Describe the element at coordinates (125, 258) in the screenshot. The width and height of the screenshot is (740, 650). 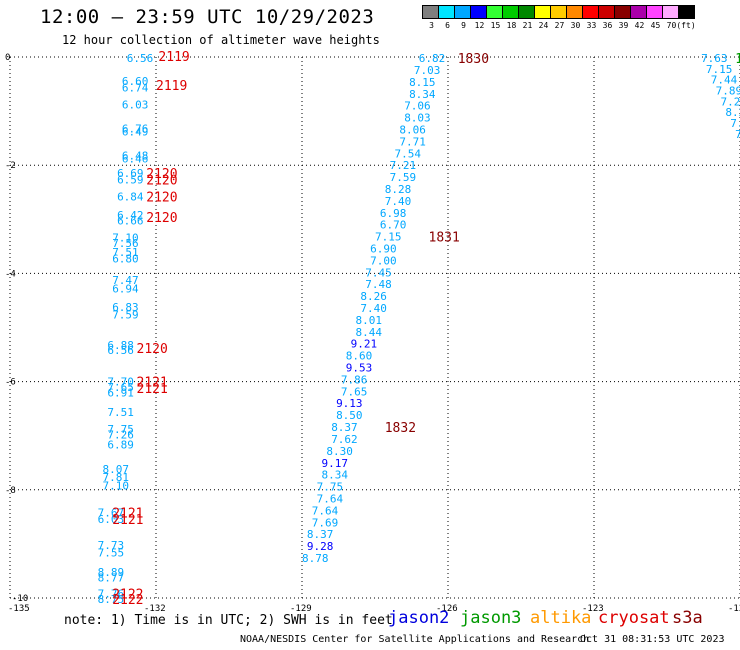
I see `wave-height-value: 6.80` at that location.